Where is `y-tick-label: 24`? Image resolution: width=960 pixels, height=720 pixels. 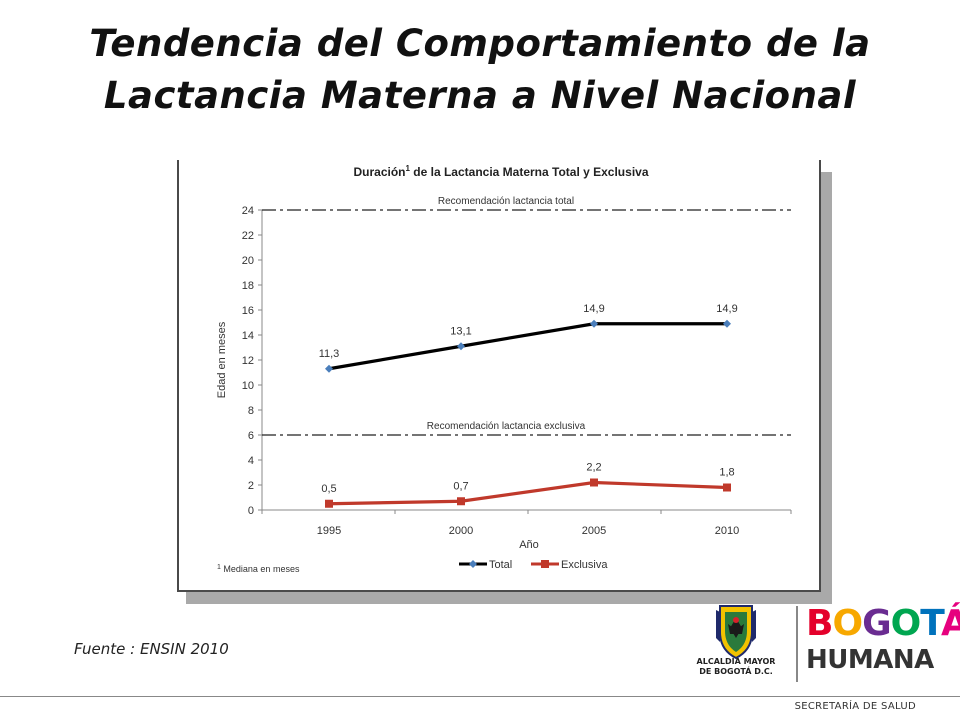
y-tick-label: 24 is located at coordinates (248, 211).